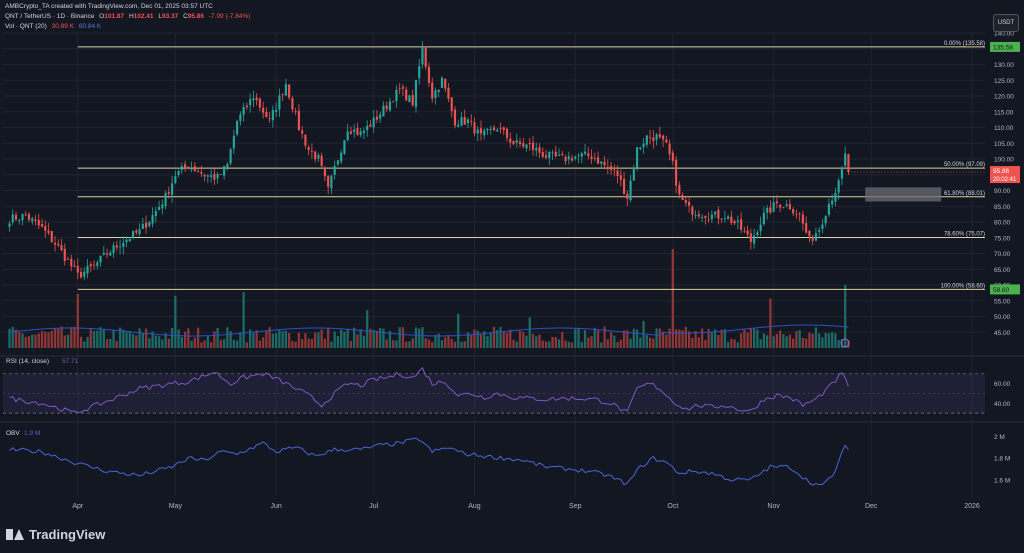 This screenshot has height=553, width=1024. What do you see at coordinates (1006, 23) in the screenshot?
I see `currency-badge: USDT` at bounding box center [1006, 23].